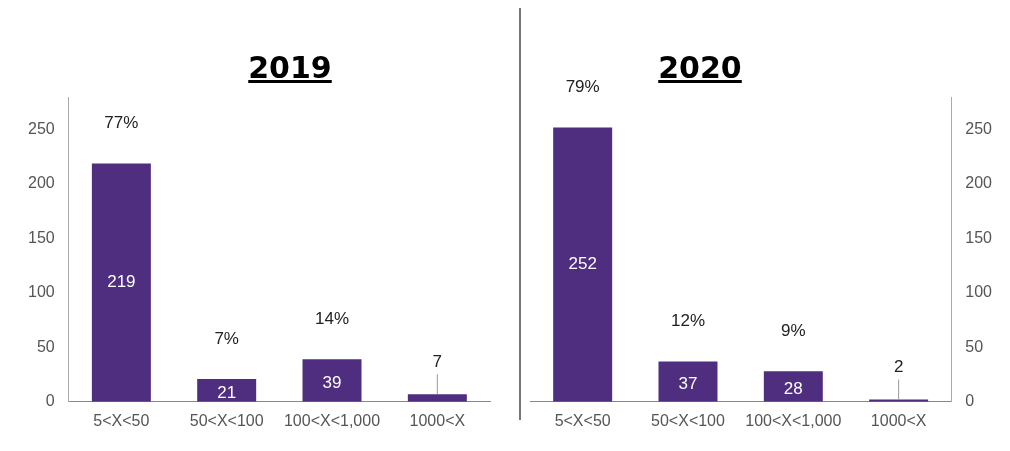 Image resolution: width=1010 pixels, height=451 pixels. Describe the element at coordinates (227, 393) in the screenshot. I see `data-label: 21` at that location.